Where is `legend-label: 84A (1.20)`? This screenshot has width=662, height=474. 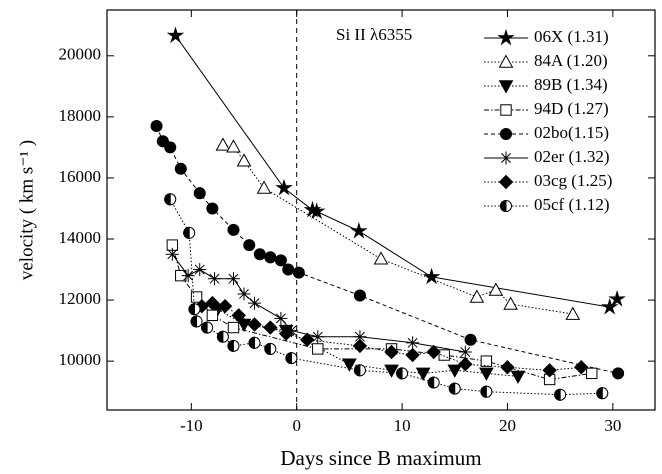 legend-label: 84A (1.20) is located at coordinates (571, 60).